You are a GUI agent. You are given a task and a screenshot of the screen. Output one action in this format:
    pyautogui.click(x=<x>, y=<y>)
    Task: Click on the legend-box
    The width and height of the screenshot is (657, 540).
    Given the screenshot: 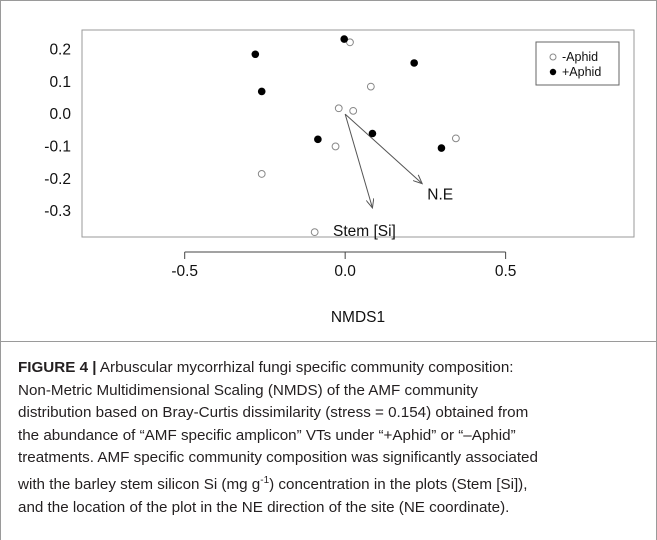 What is the action you would take?
    pyautogui.click(x=577, y=63)
    